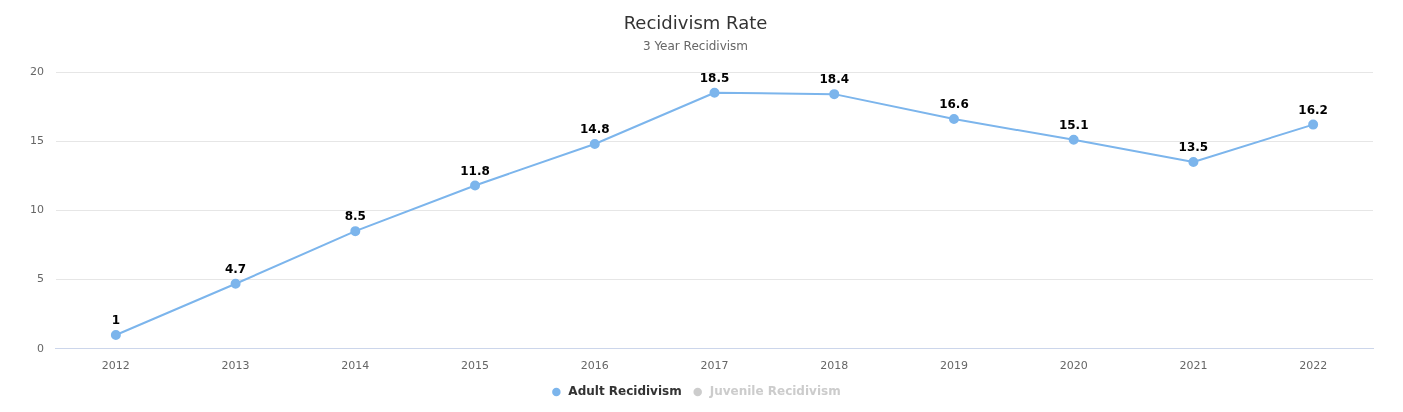 The width and height of the screenshot is (1403, 412). What do you see at coordinates (953, 366) in the screenshot?
I see `x-tick-label: 2019` at bounding box center [953, 366].